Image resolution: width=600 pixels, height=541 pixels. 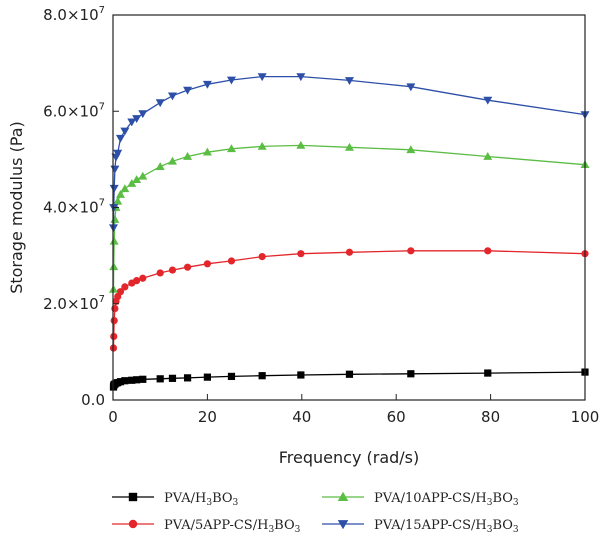 What do you see at coordinates (113, 417) in the screenshot?
I see `x-tick-label: 0` at bounding box center [113, 417].